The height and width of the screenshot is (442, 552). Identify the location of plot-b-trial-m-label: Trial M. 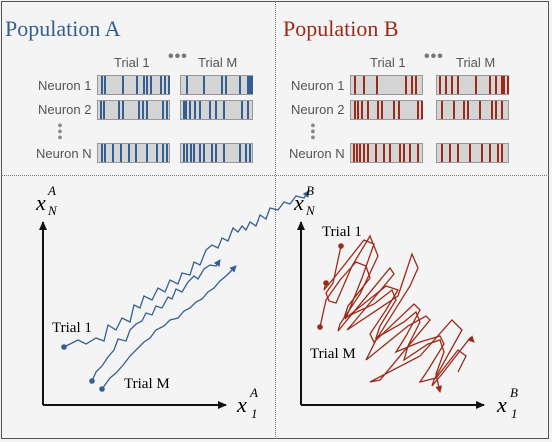
(333, 354).